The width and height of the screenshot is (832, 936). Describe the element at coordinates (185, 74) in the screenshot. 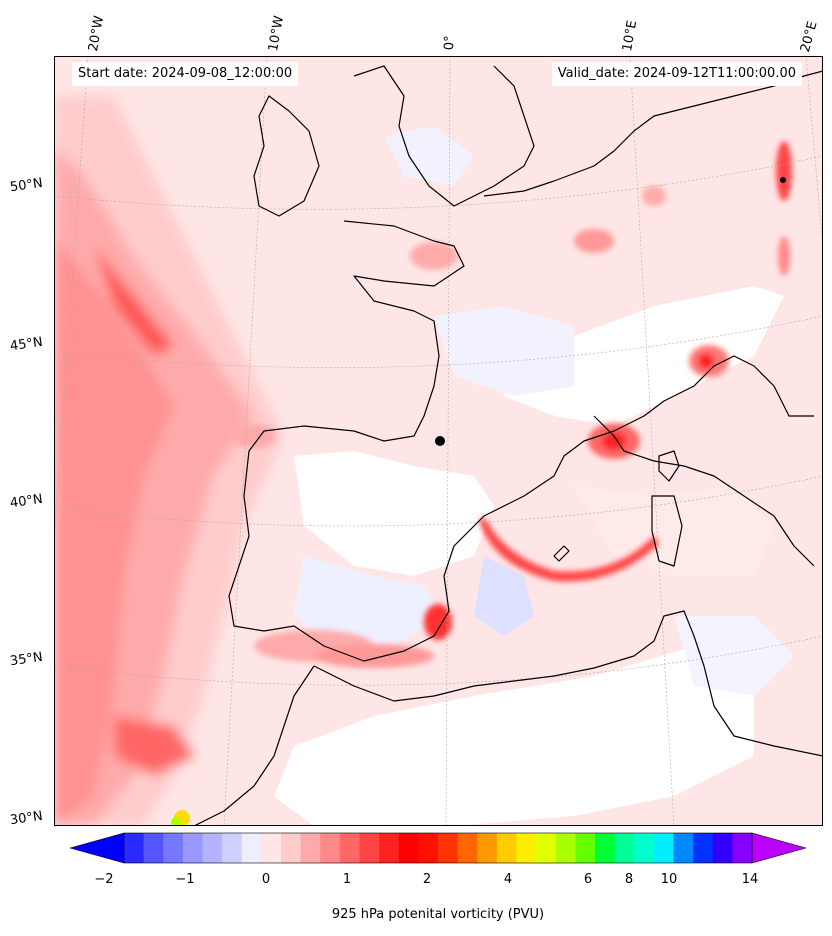

I see `start-date-label: Start date: 2024-09-08_12:00:00` at that location.